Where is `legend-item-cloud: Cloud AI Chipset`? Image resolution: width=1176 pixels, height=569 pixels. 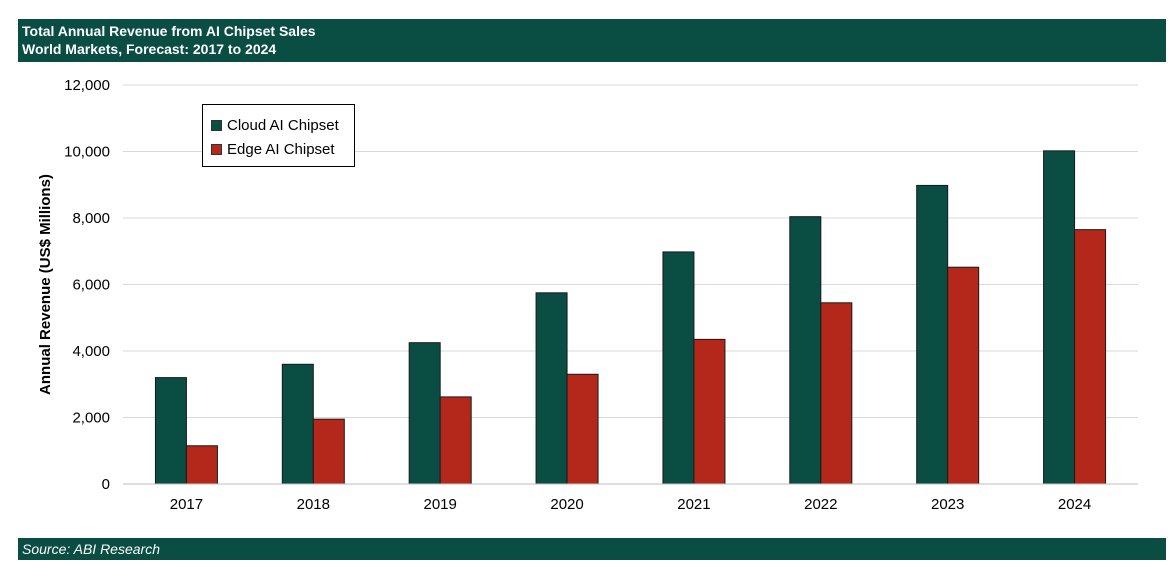 legend-item-cloud: Cloud AI Chipset is located at coordinates (275, 125).